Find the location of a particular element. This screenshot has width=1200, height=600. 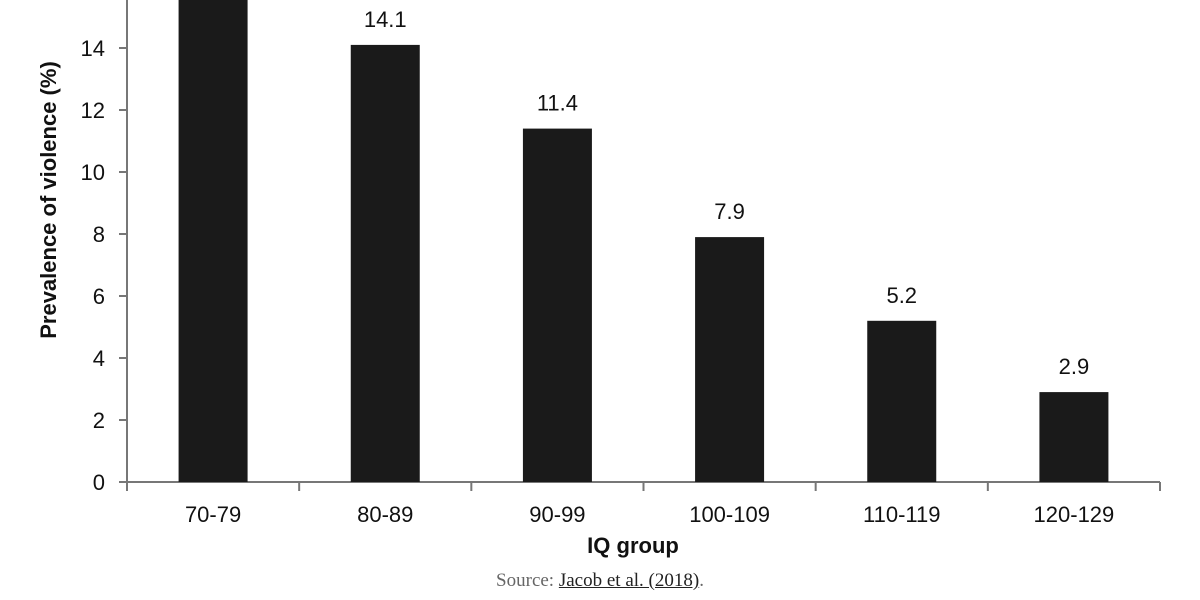

x-tick-label: 110-119 is located at coordinates (901, 514).